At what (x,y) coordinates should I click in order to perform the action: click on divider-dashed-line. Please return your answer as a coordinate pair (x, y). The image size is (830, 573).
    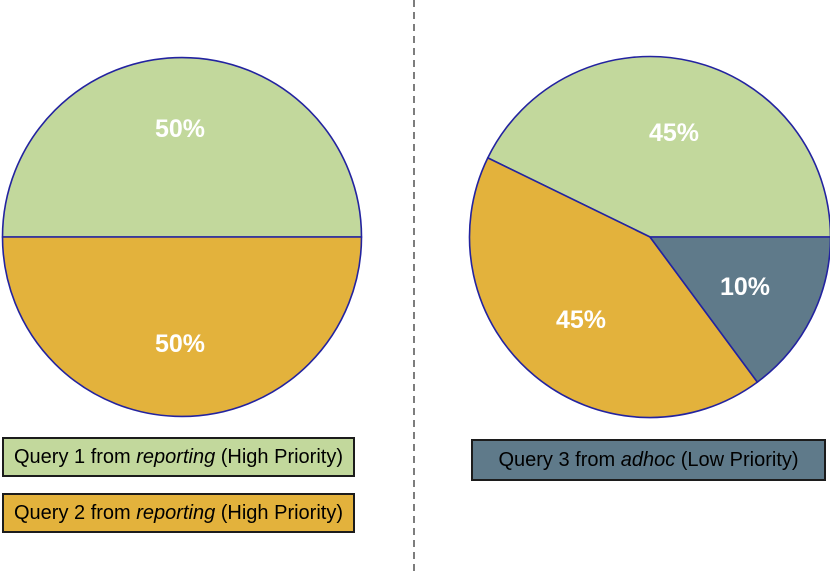
    Looking at the image, I should click on (414, 286).